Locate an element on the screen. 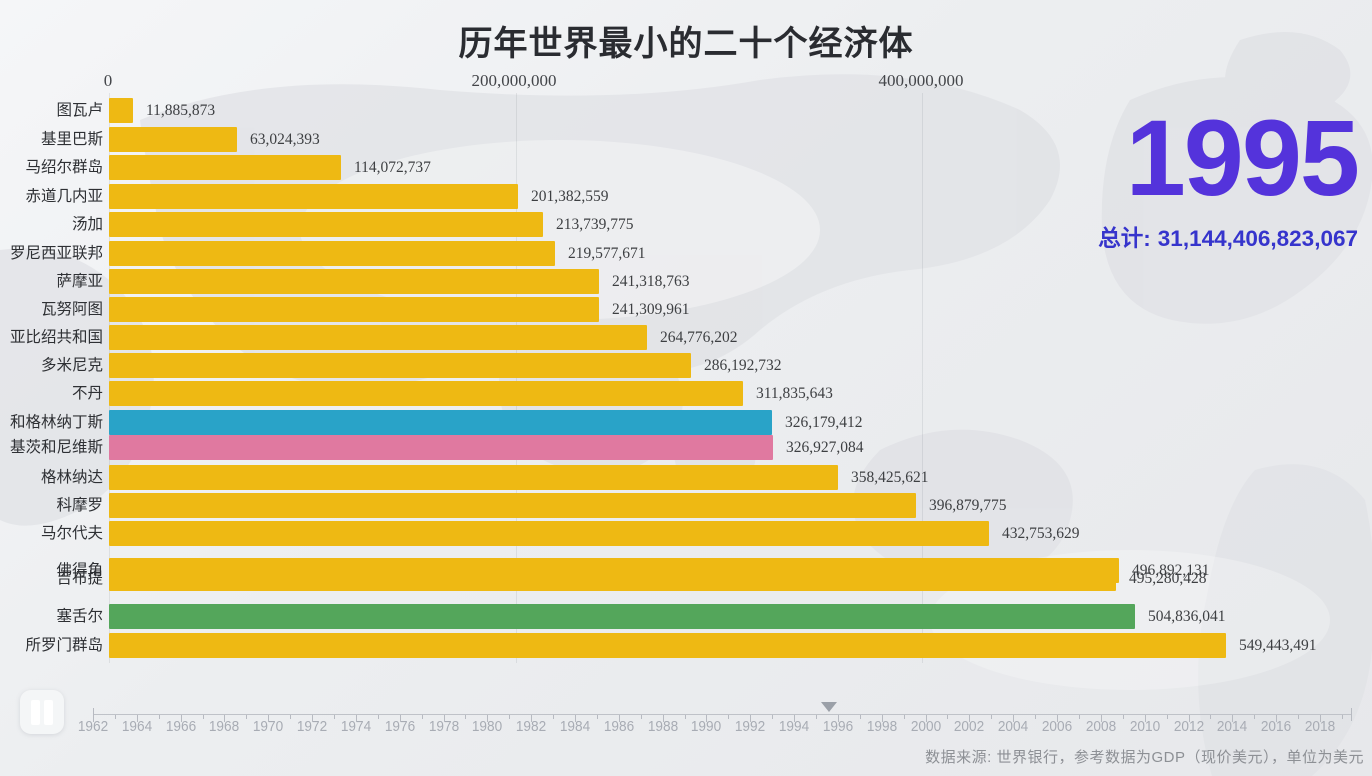  bar-country-label: 瓦努阿图 is located at coordinates (71, 309).